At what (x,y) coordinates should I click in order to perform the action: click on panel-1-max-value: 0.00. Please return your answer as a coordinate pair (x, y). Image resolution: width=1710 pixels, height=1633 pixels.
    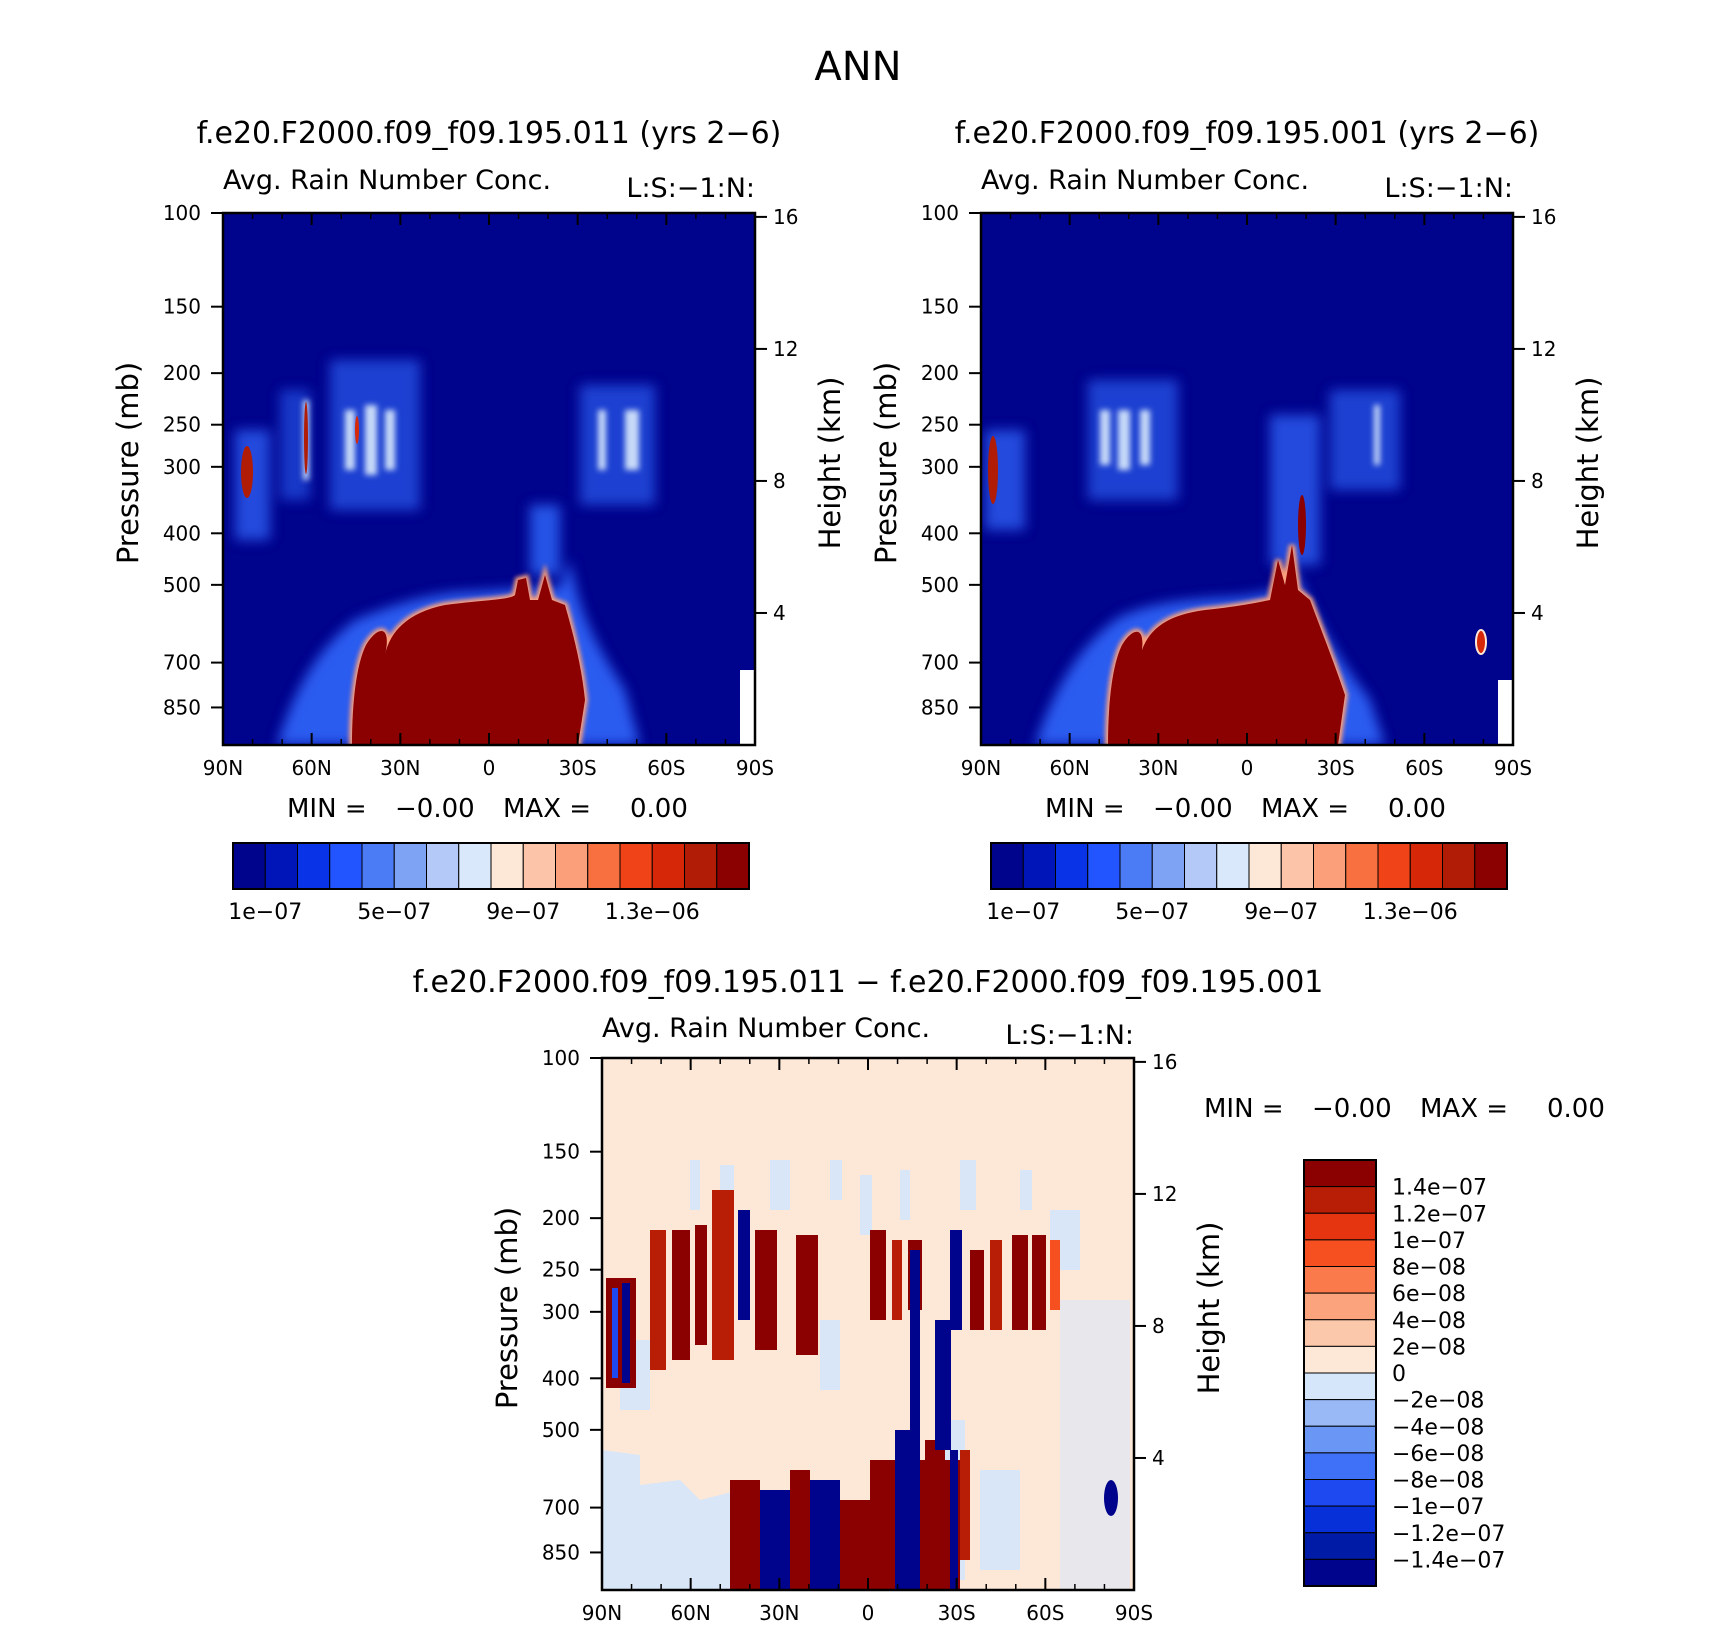
    Looking at the image, I should click on (659, 809).